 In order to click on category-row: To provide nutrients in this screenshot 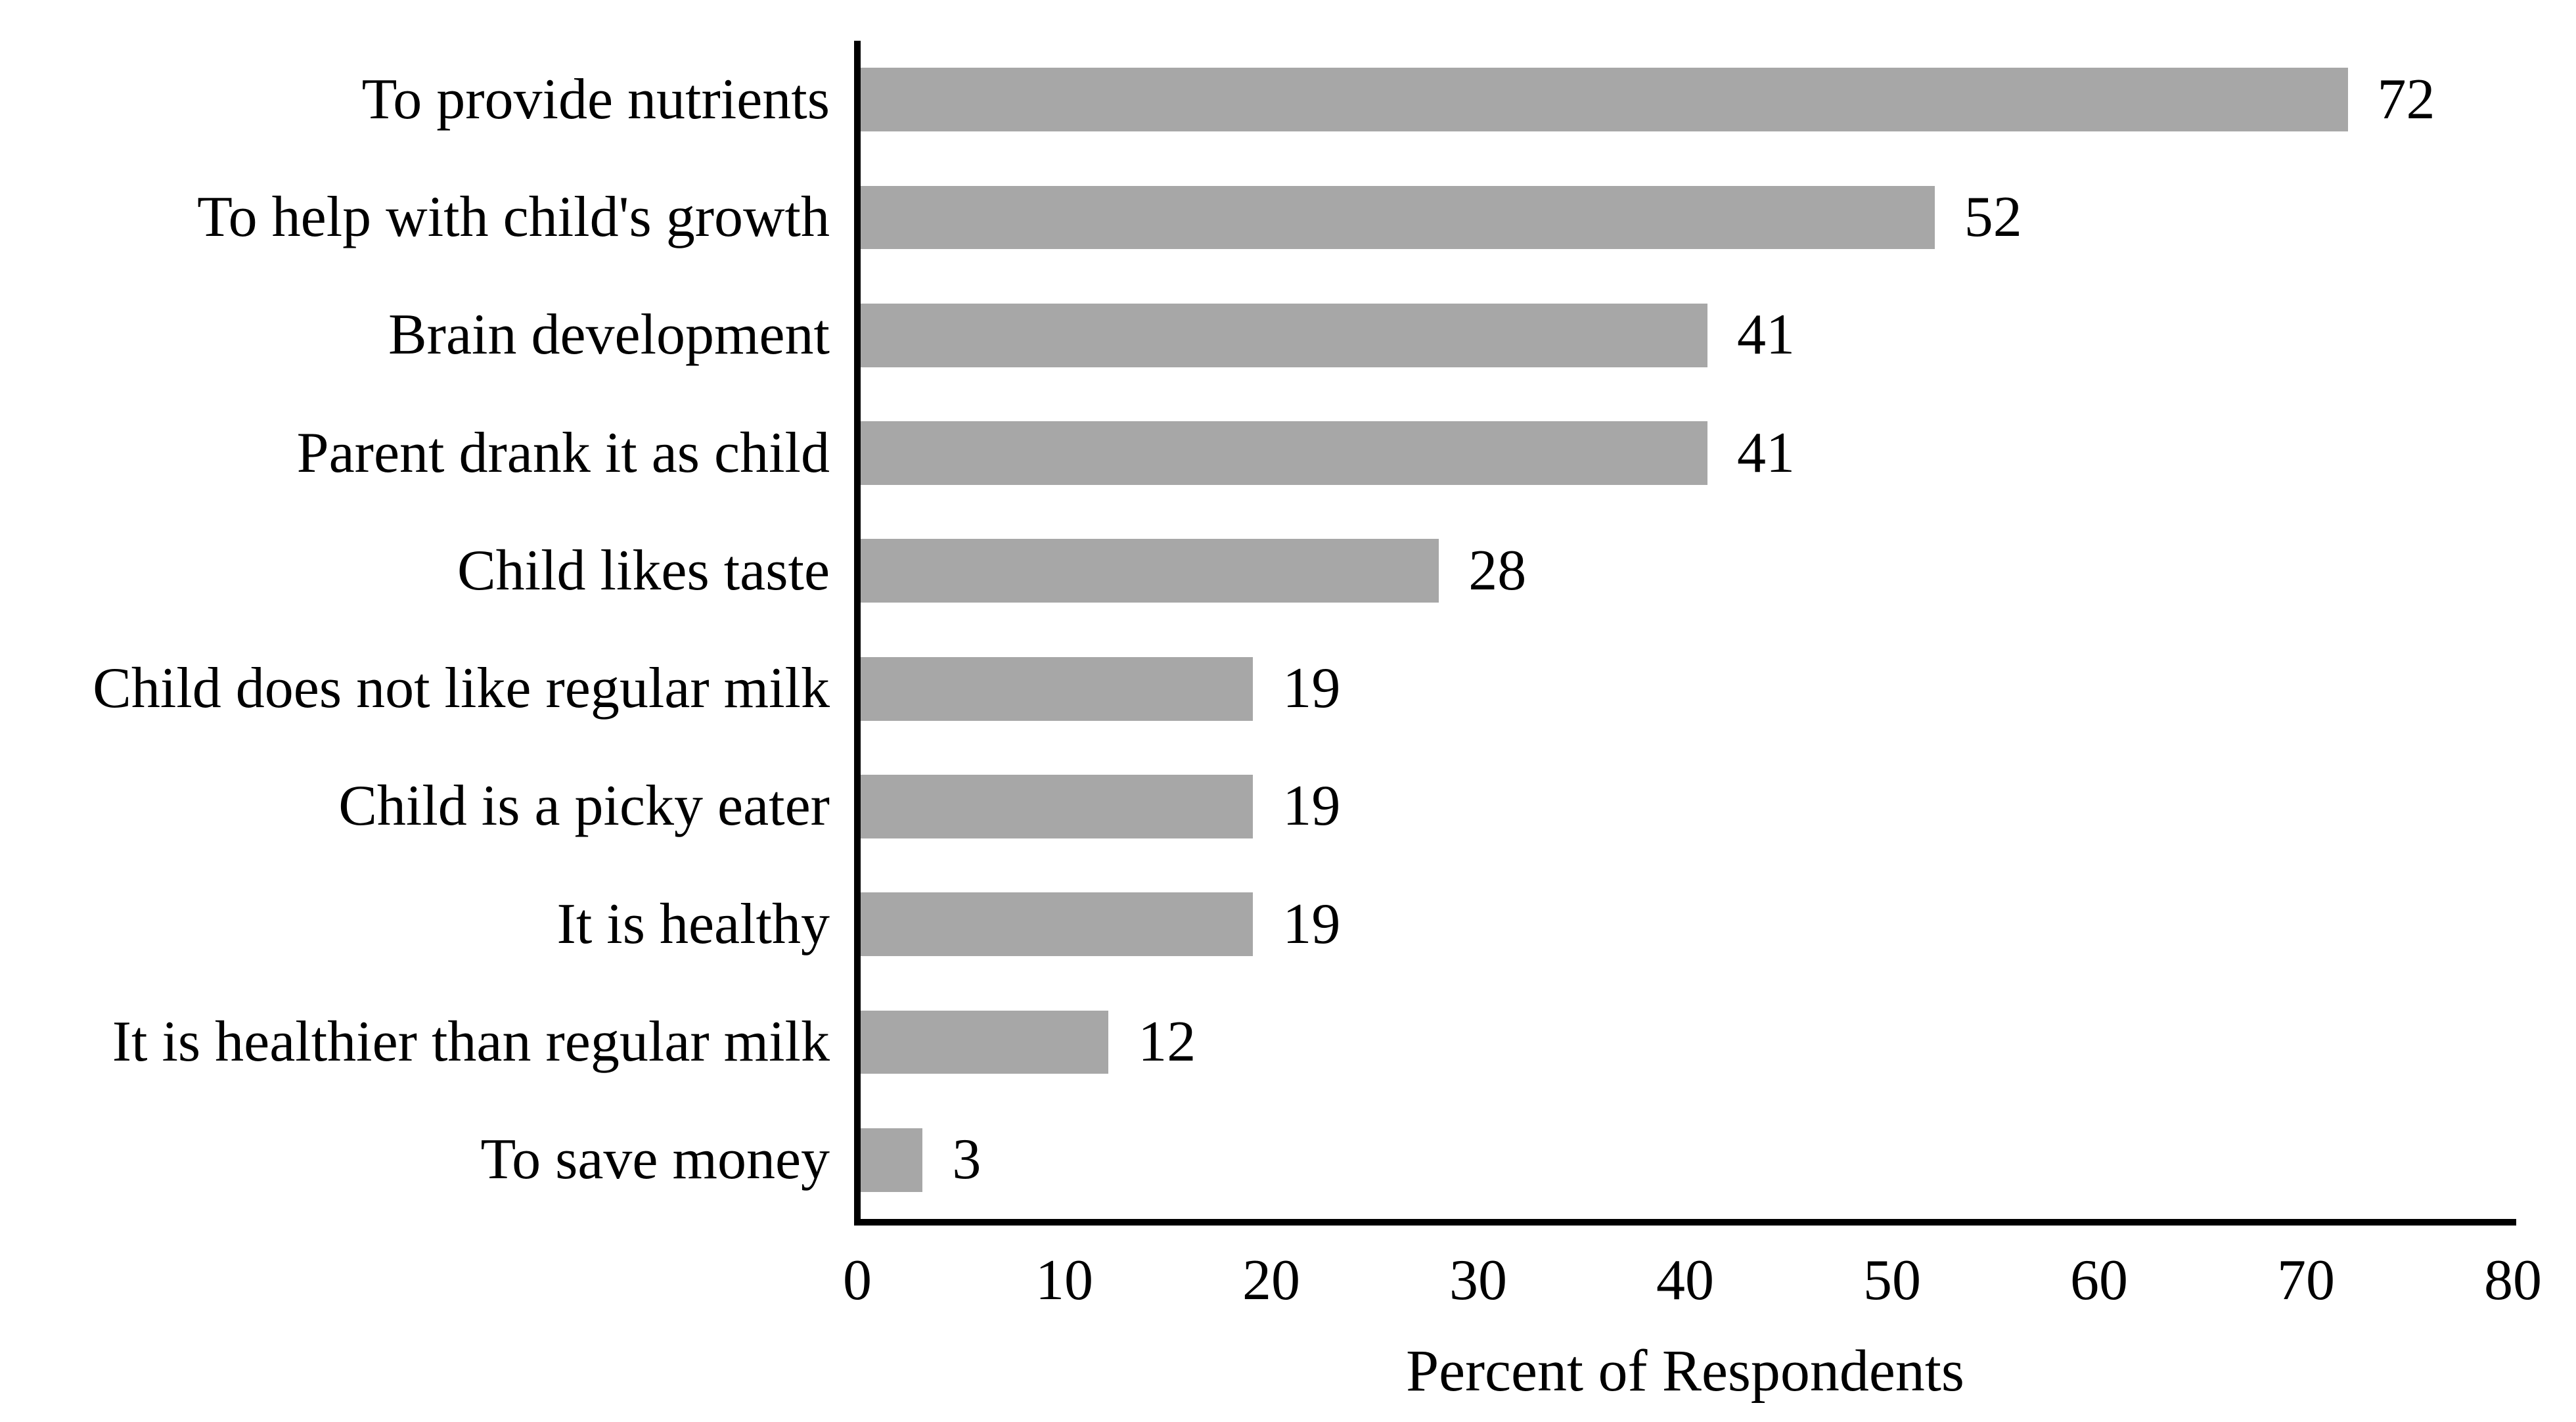, I will do `click(415, 99)`.